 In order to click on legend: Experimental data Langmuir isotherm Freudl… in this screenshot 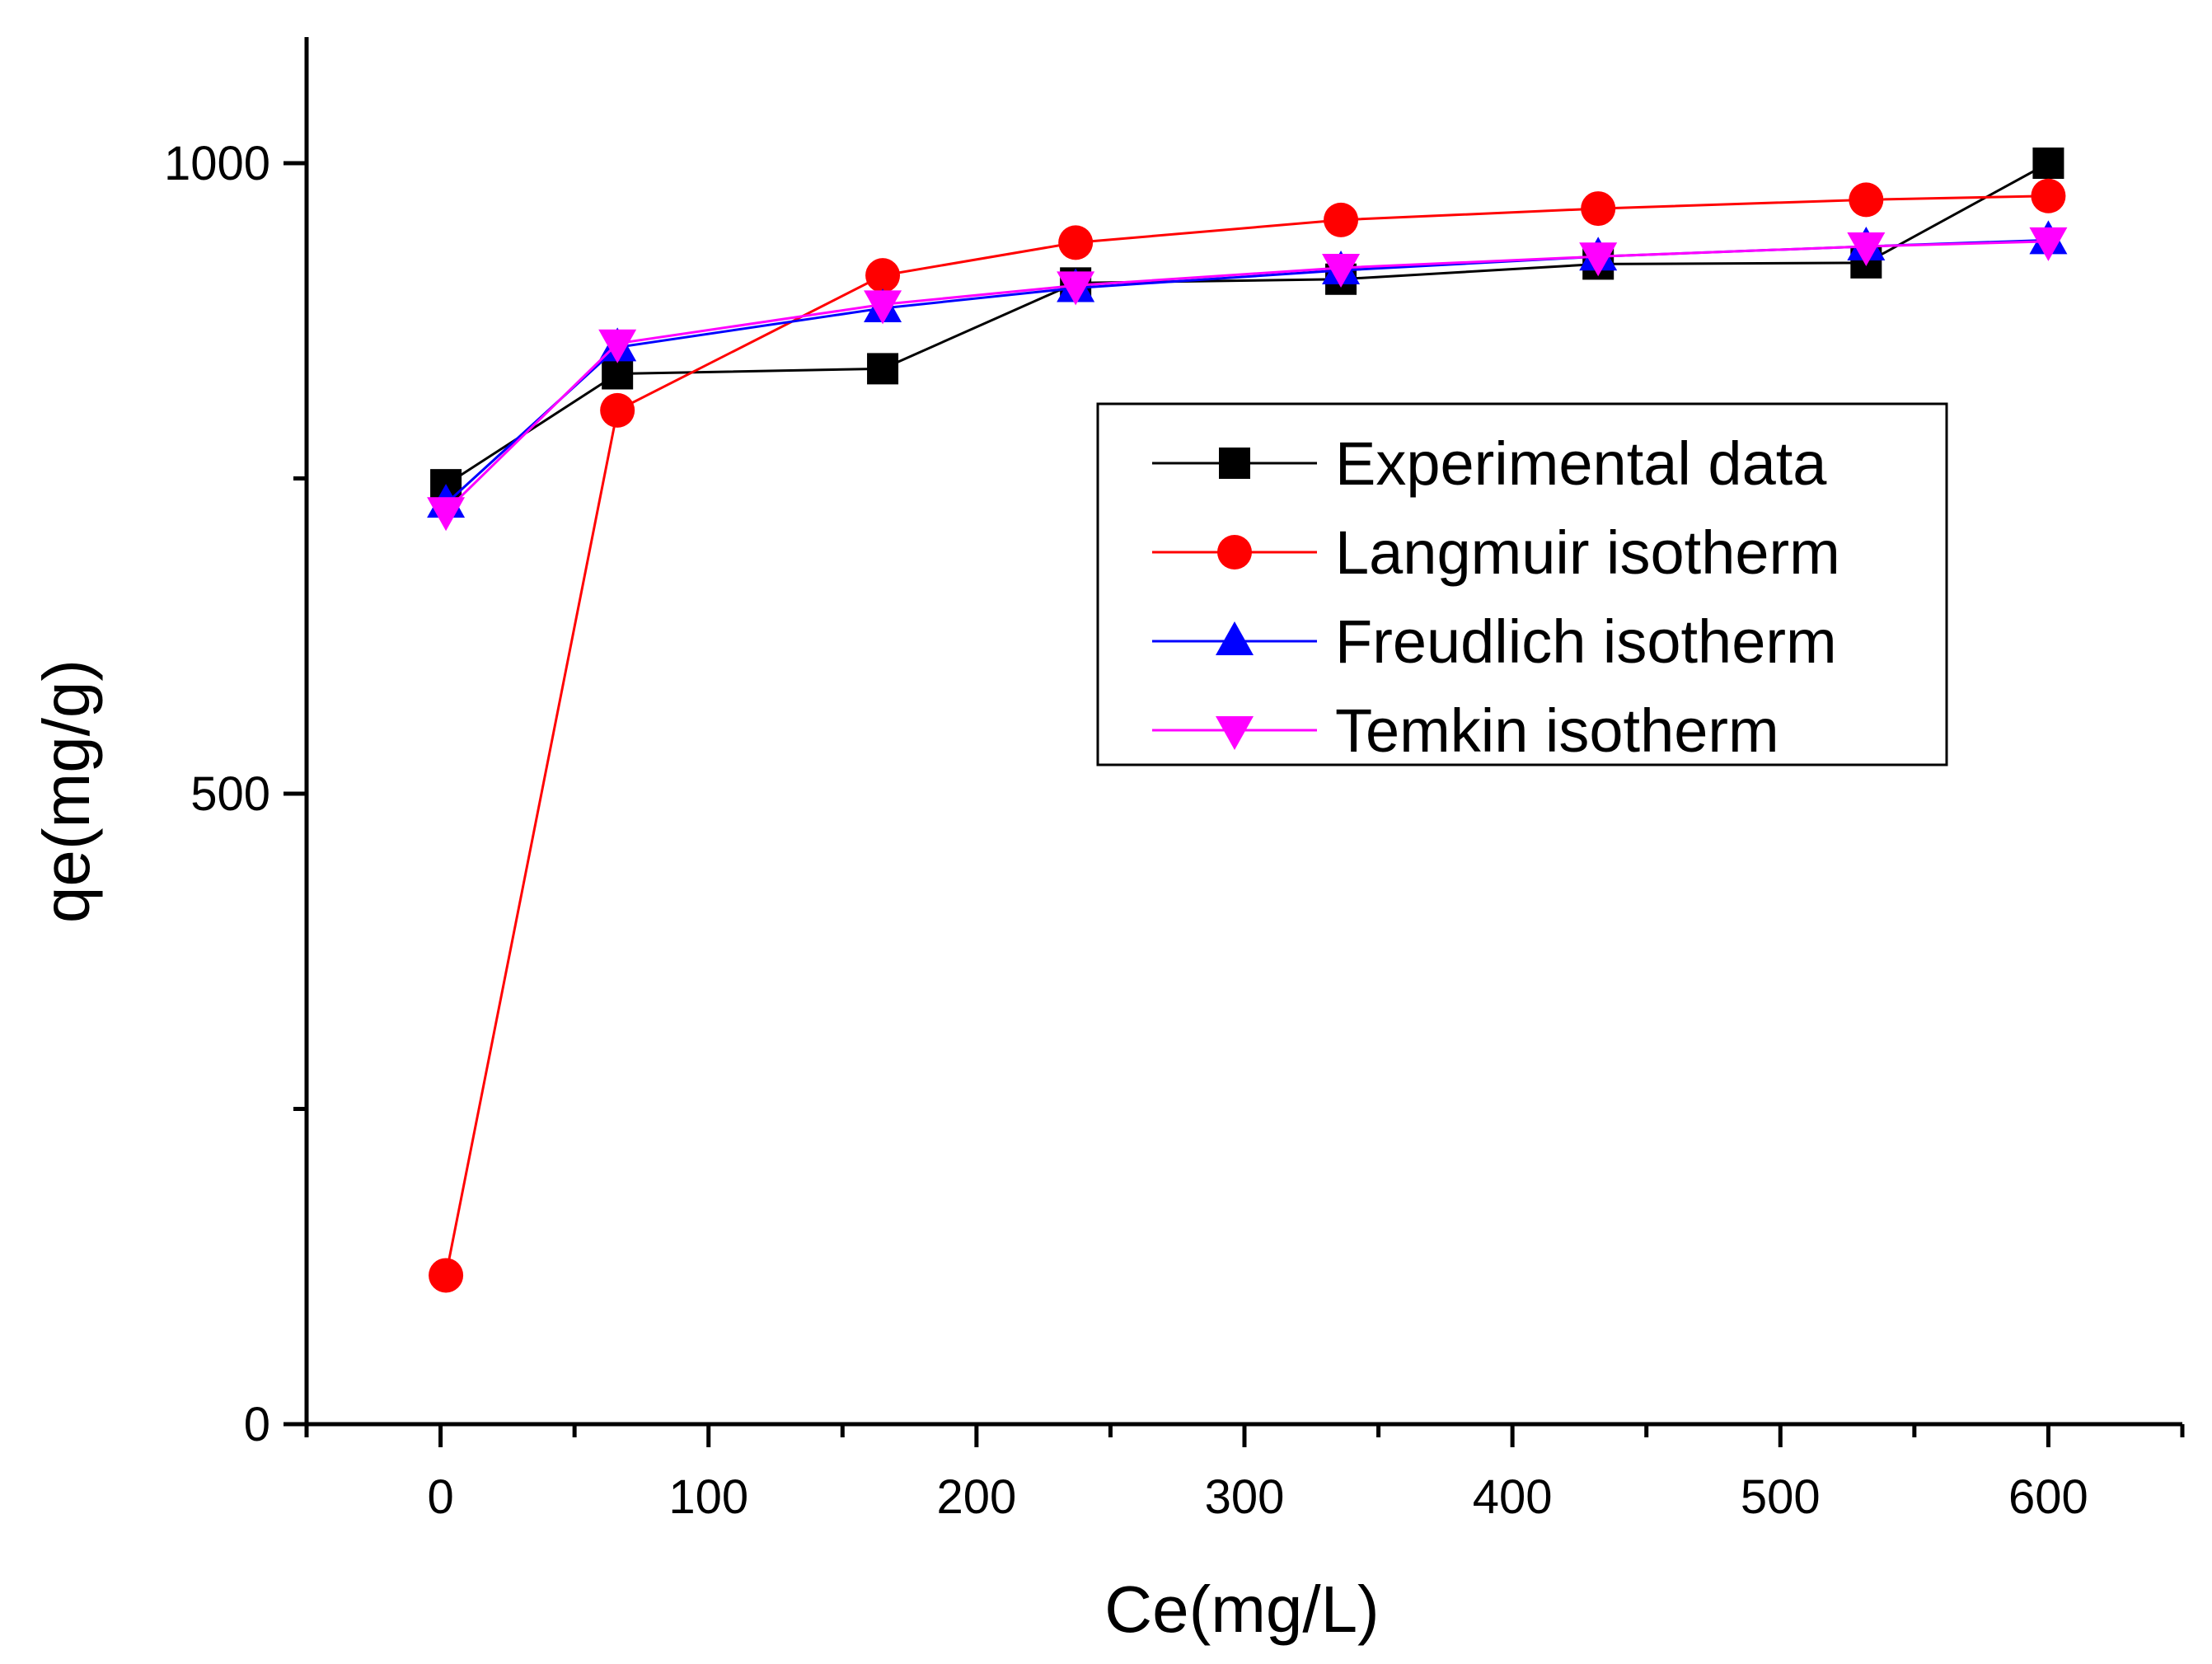, I will do `click(1522, 584)`.